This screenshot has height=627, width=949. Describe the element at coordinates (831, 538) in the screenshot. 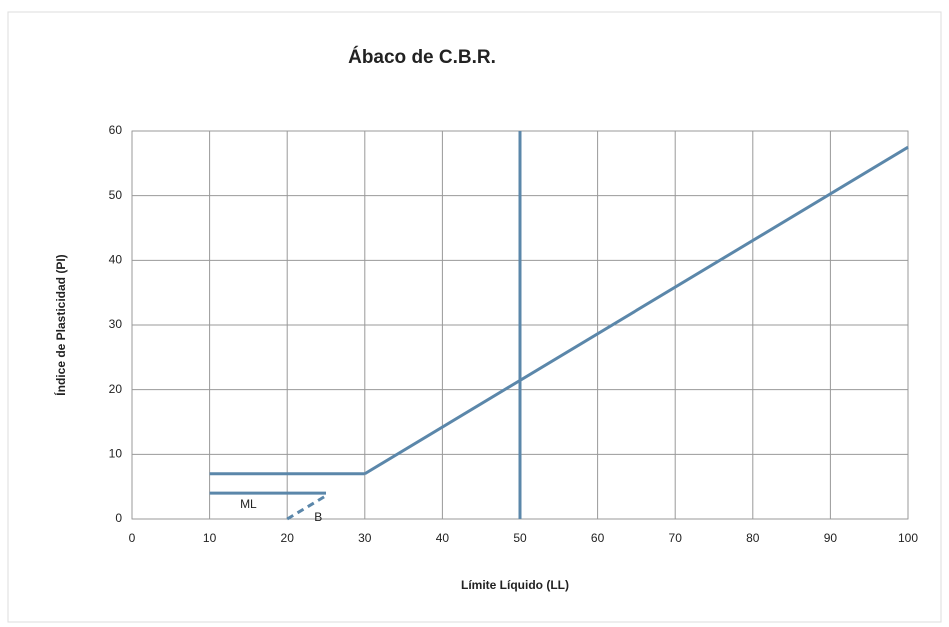

I see `x-tick-label: 90` at that location.